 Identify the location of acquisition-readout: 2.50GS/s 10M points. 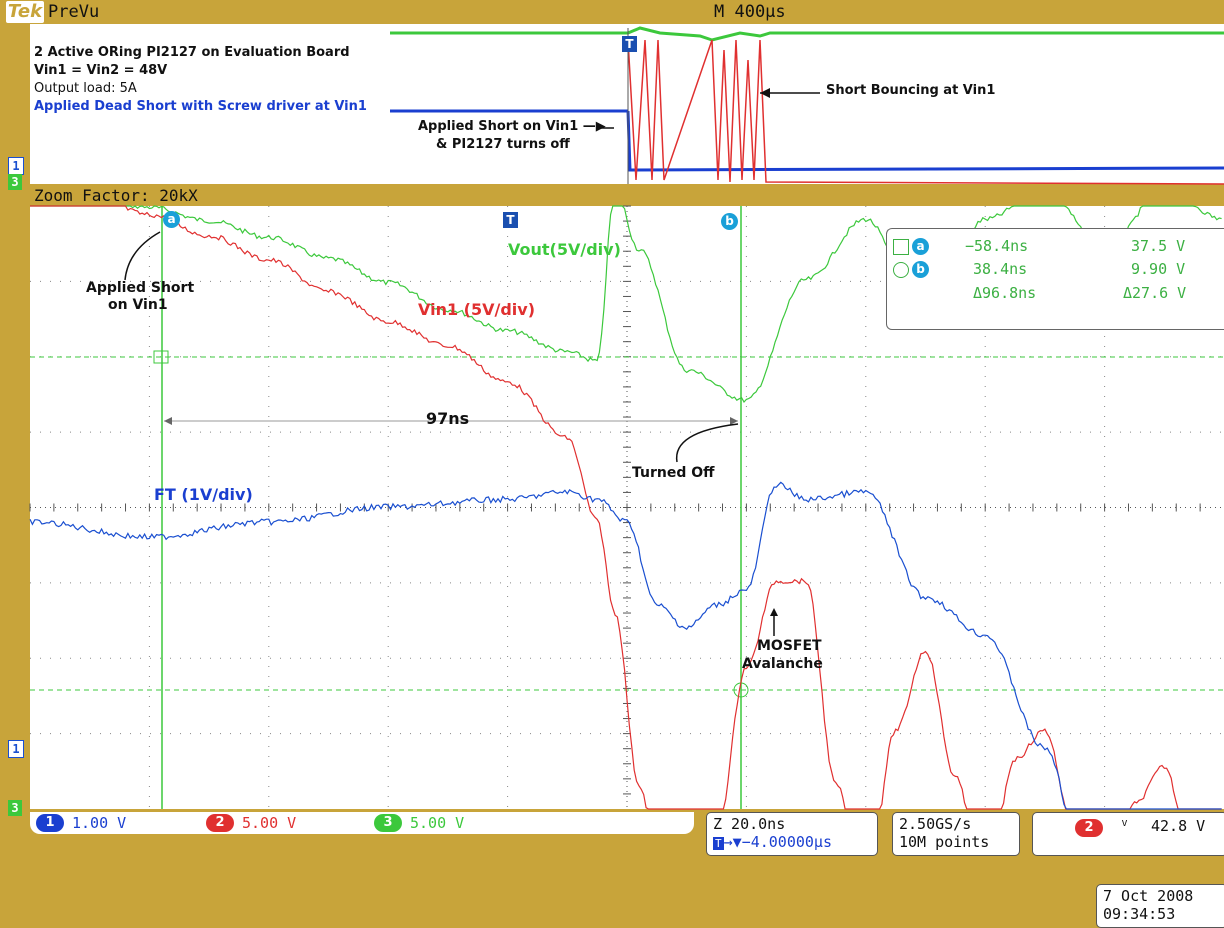
(956, 834).